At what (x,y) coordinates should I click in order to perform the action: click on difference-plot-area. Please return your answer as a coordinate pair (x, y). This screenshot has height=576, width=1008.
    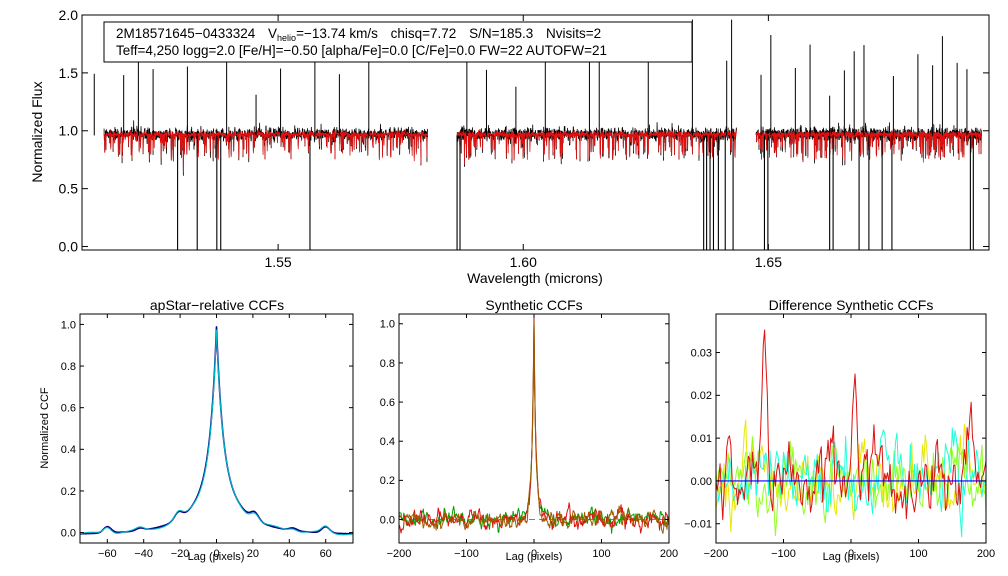
    Looking at the image, I should click on (851, 433).